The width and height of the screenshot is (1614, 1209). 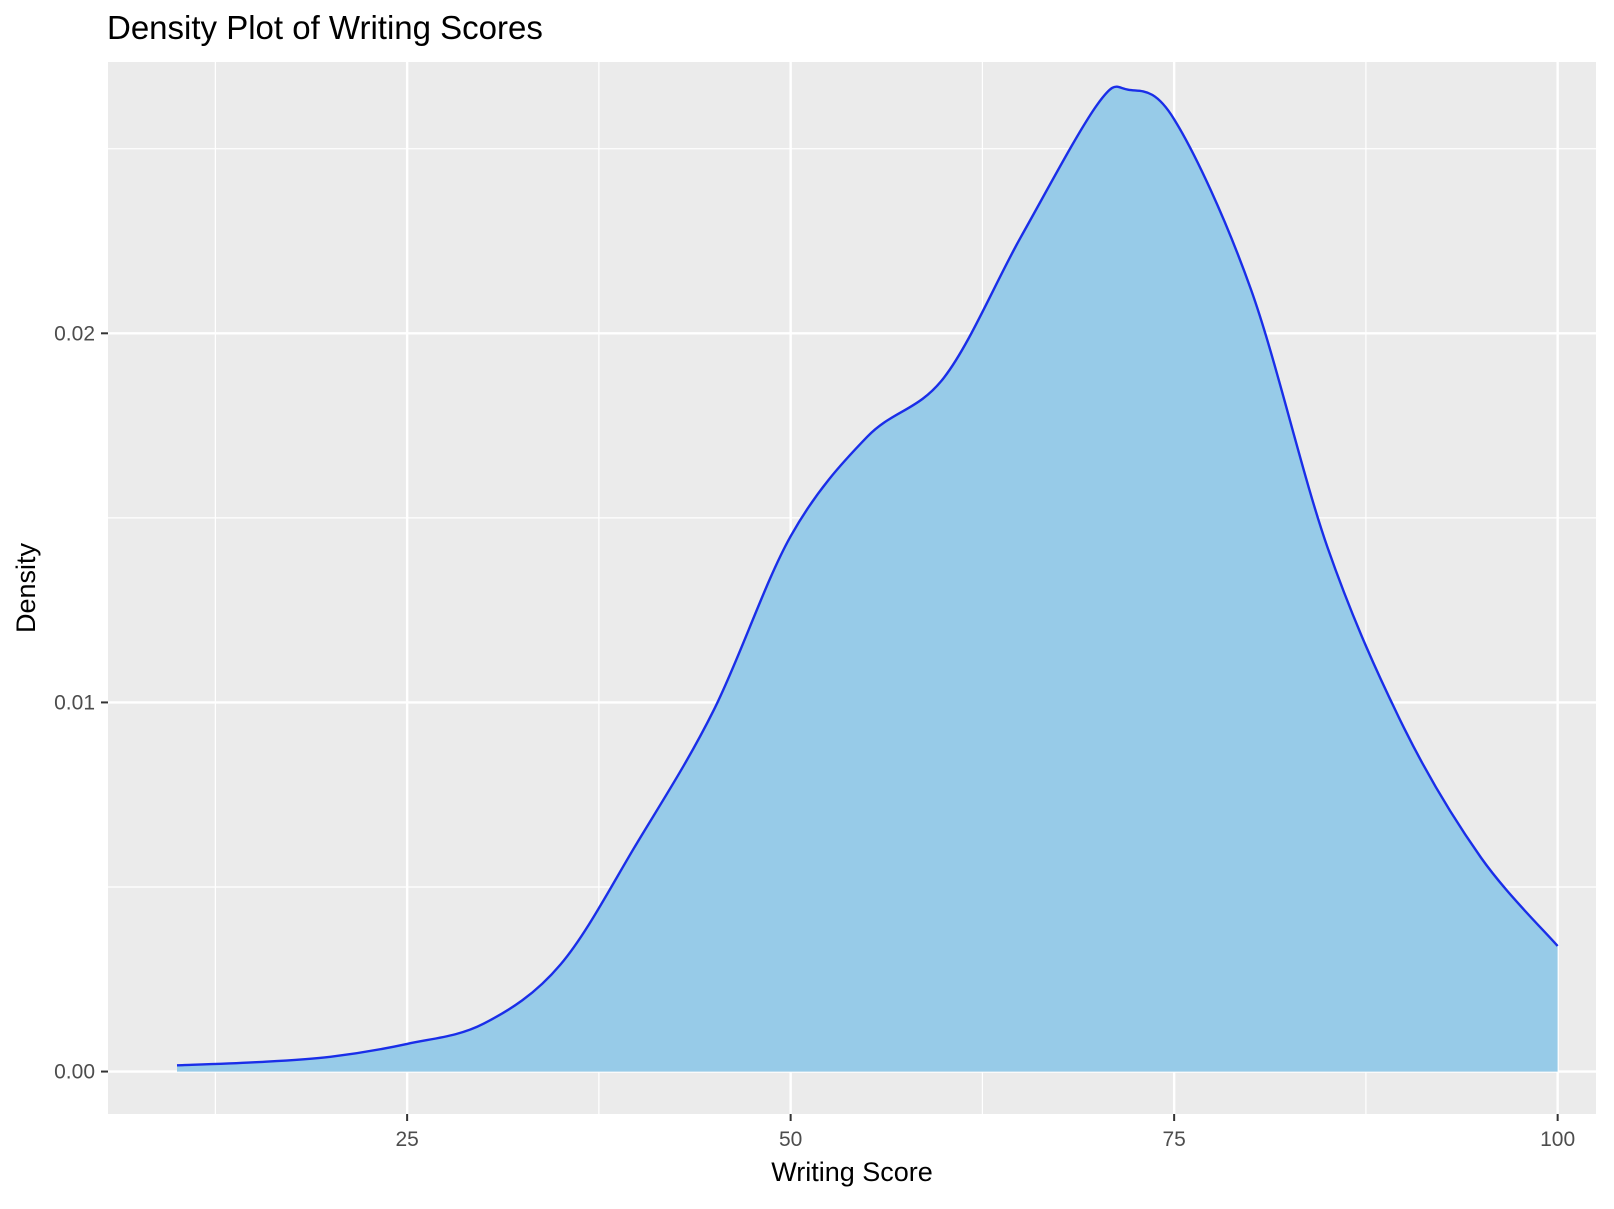 I want to click on y-tick-label: 0.01, so click(x=74, y=702).